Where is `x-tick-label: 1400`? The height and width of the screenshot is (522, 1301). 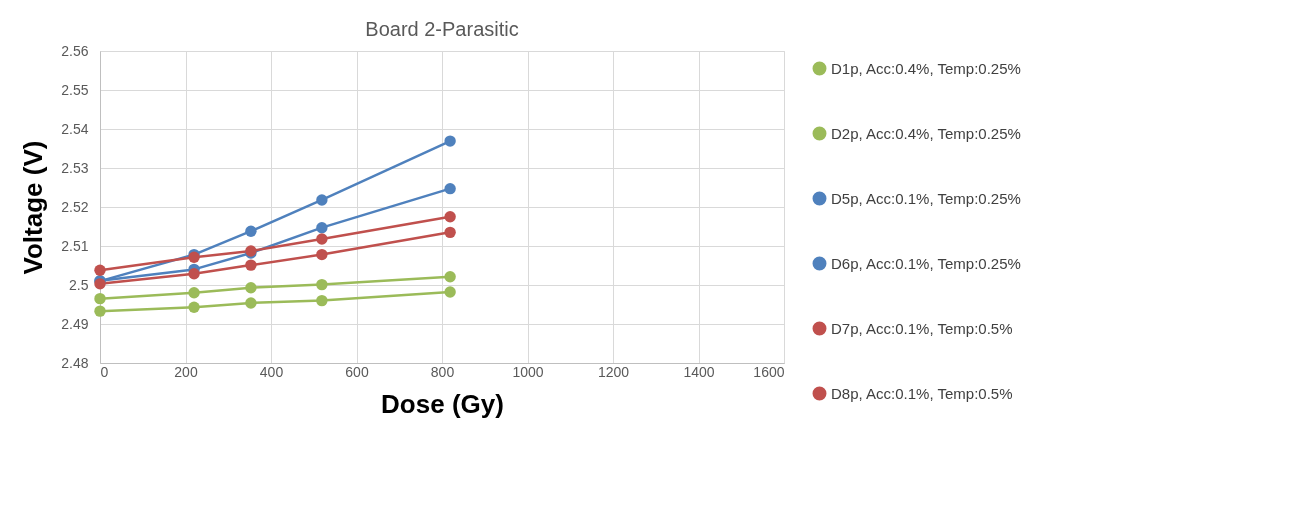 x-tick-label: 1400 is located at coordinates (699, 371).